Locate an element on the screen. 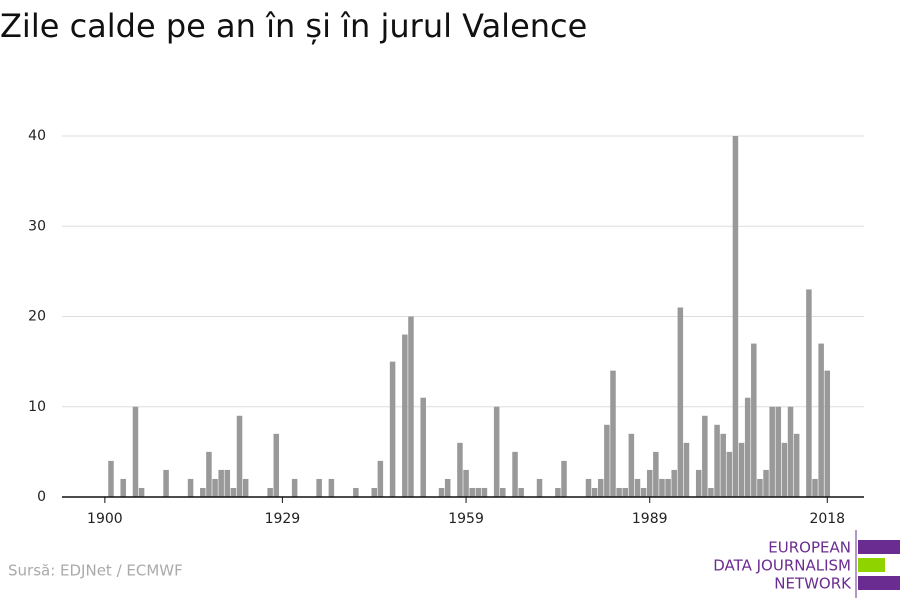 Image resolution: width=900 pixels, height=600 pixels. logo-text: NETWORK is located at coordinates (813, 584).